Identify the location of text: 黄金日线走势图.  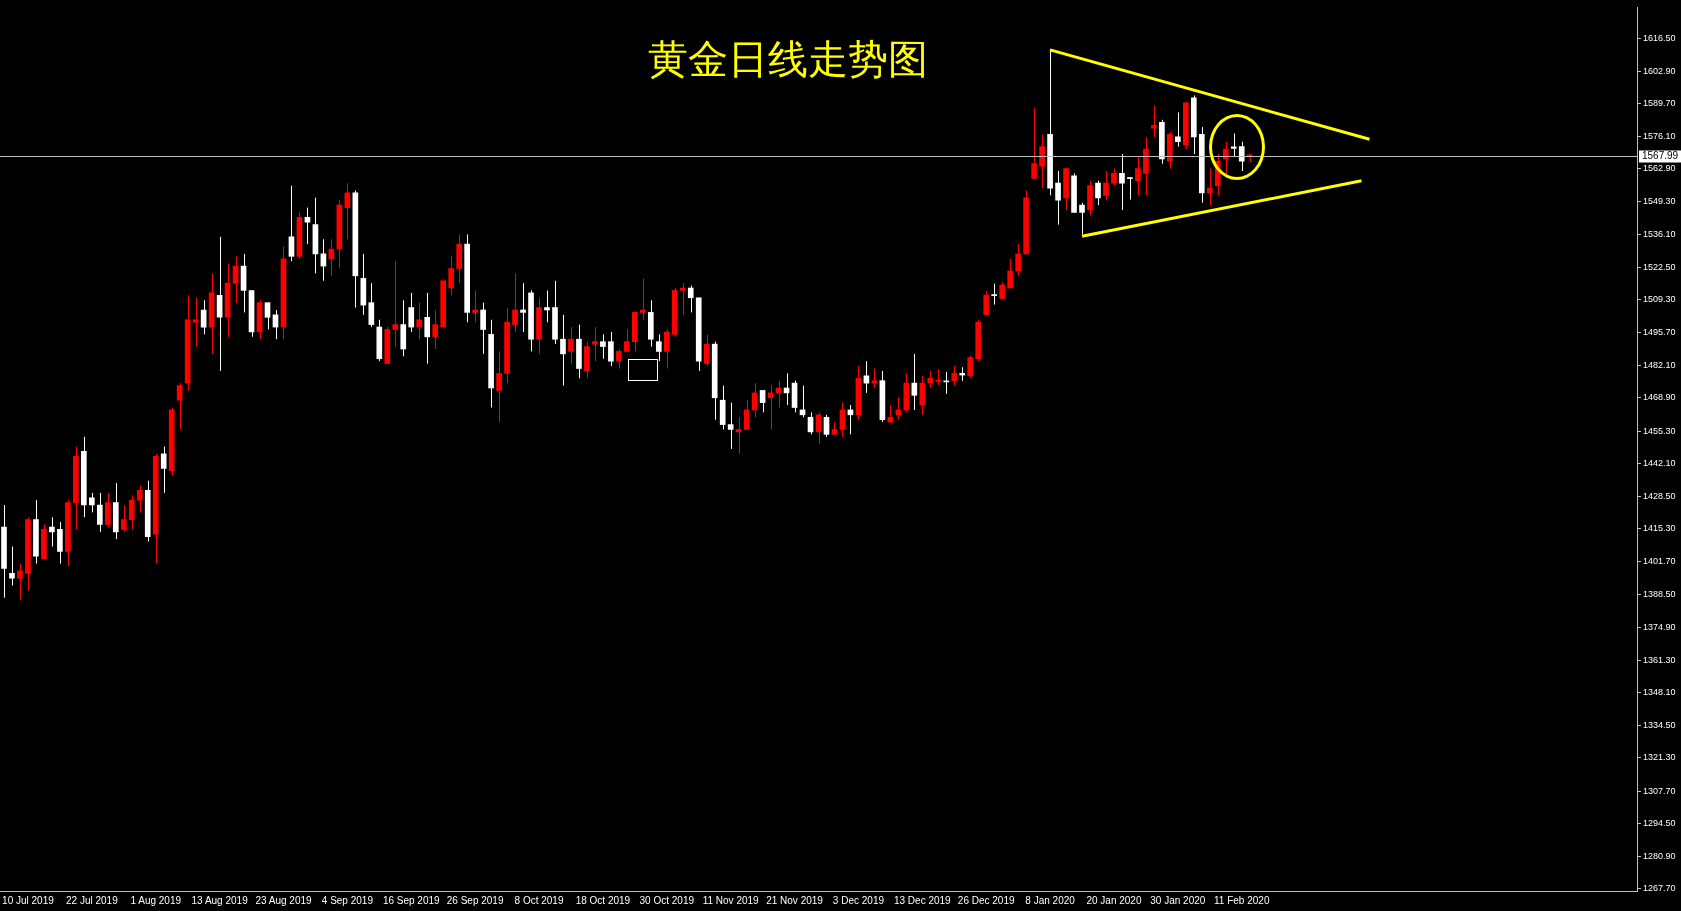
(788, 59).